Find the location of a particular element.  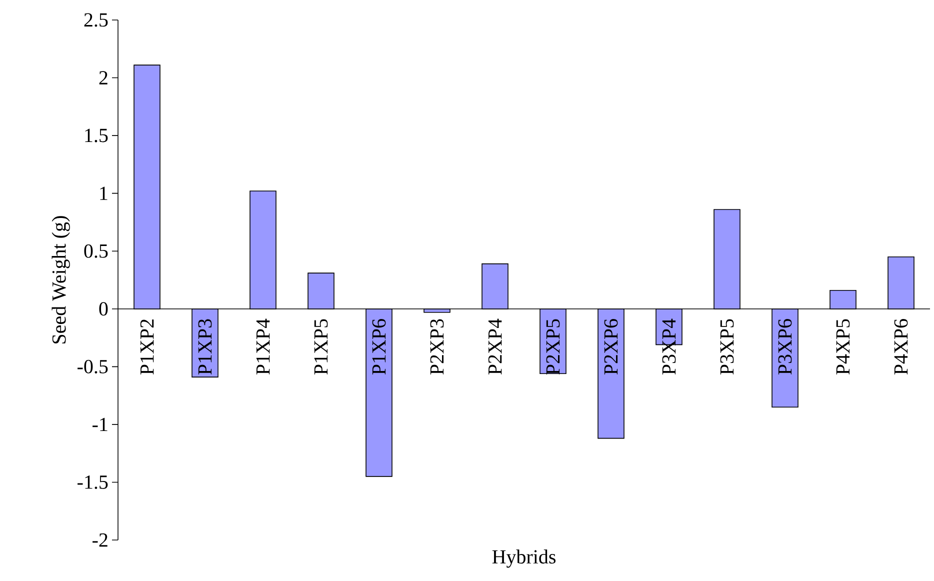

y-tick-label: 0.5 is located at coordinates (96, 251).